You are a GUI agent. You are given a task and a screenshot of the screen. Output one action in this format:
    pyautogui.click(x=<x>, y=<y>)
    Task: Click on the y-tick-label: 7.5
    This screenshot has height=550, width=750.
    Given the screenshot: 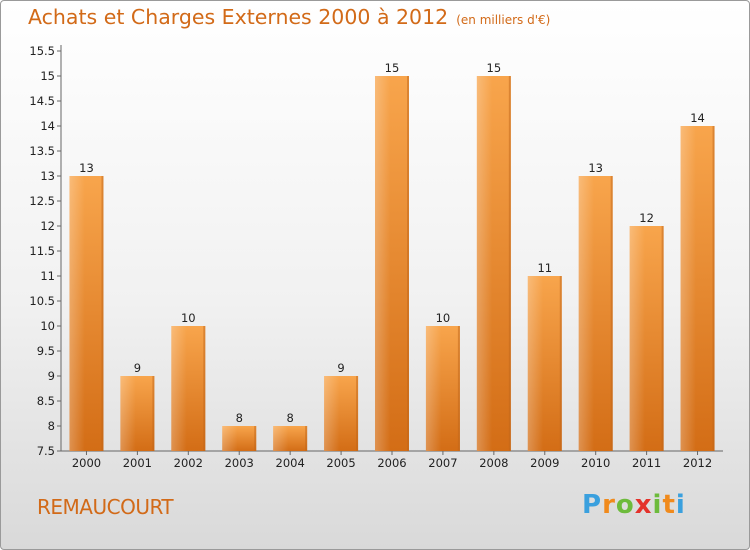 What is the action you would take?
    pyautogui.click(x=46, y=451)
    